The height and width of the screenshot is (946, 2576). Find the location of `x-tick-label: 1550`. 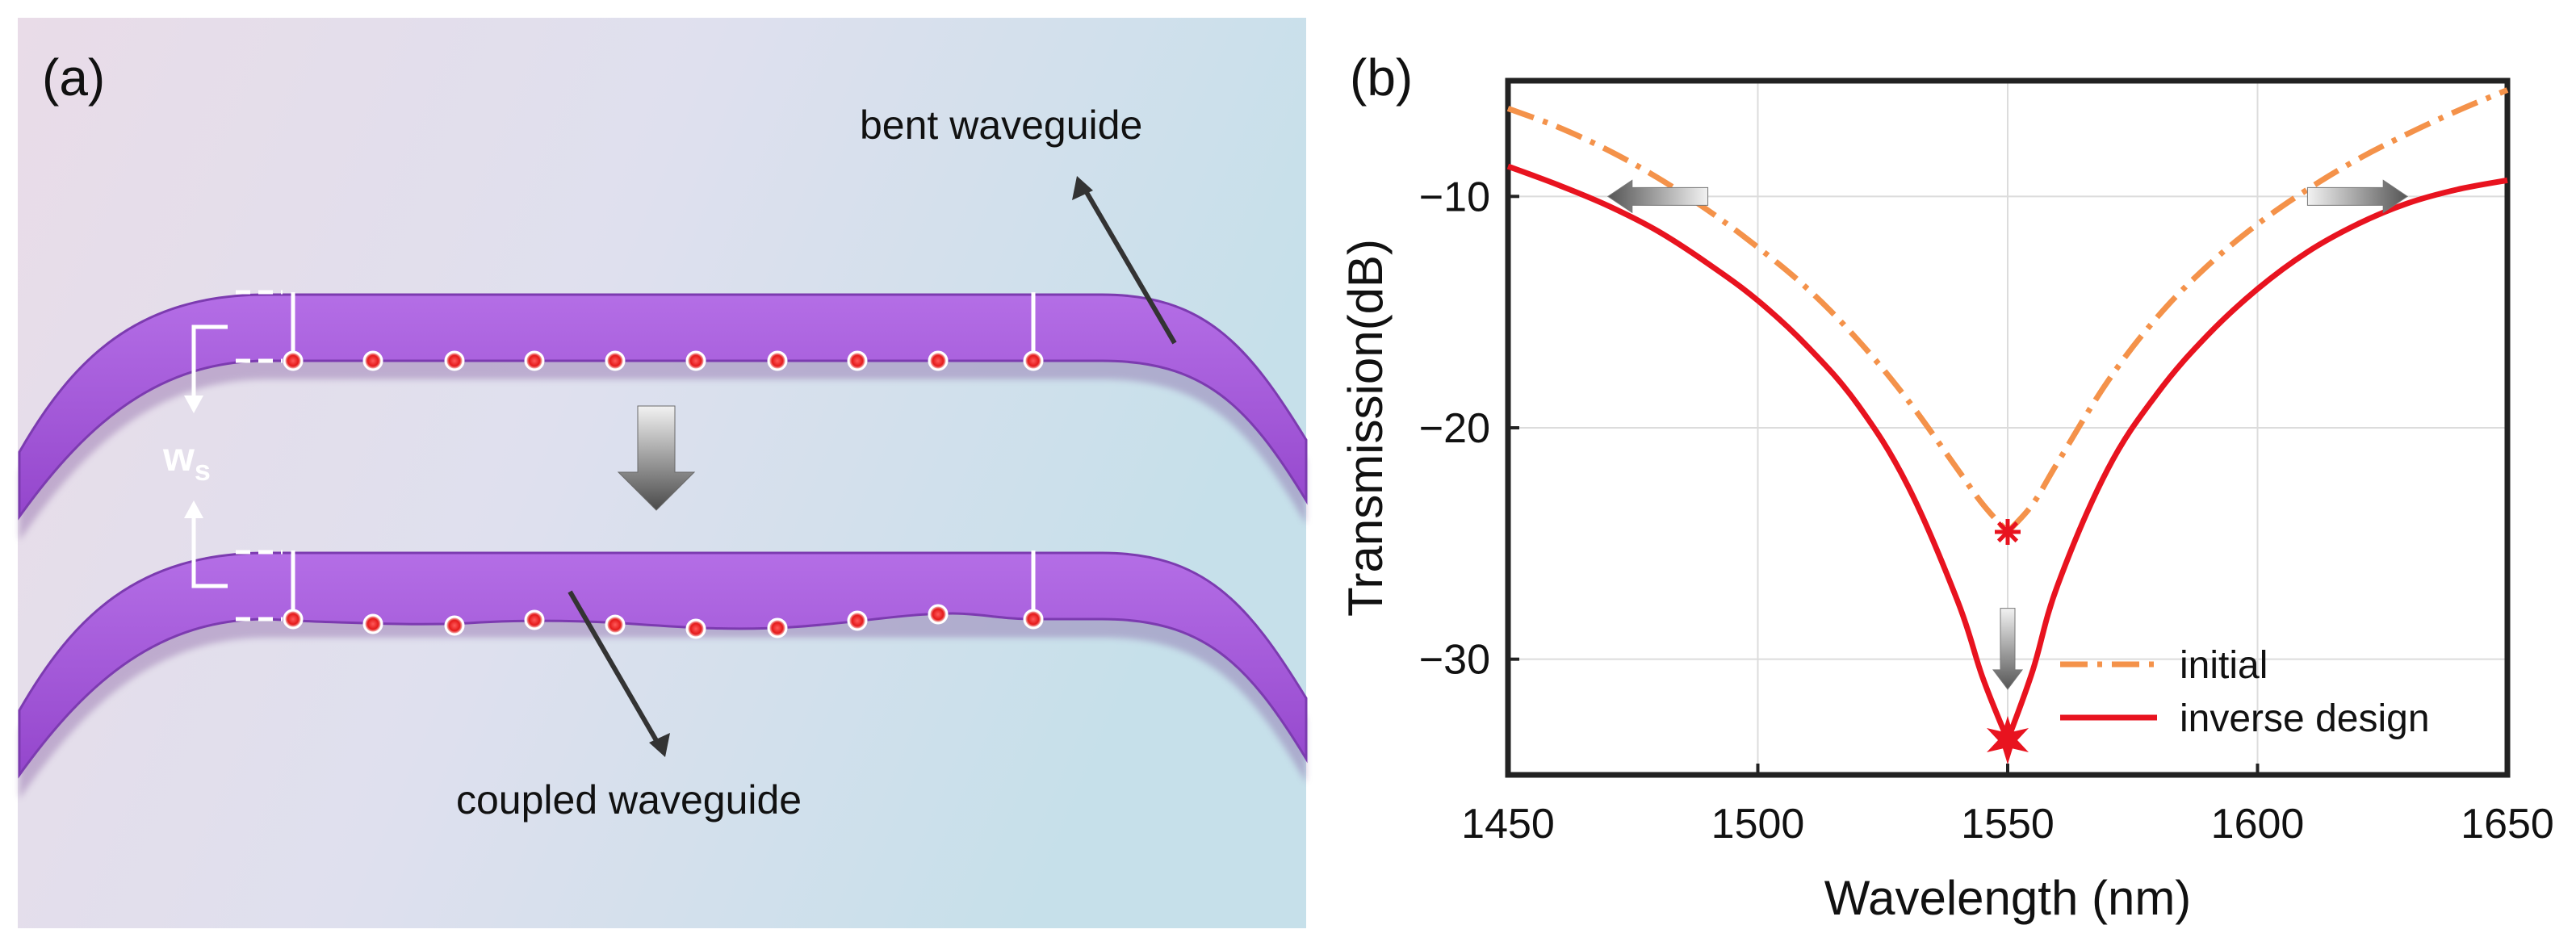

x-tick-label: 1550 is located at coordinates (2008, 824).